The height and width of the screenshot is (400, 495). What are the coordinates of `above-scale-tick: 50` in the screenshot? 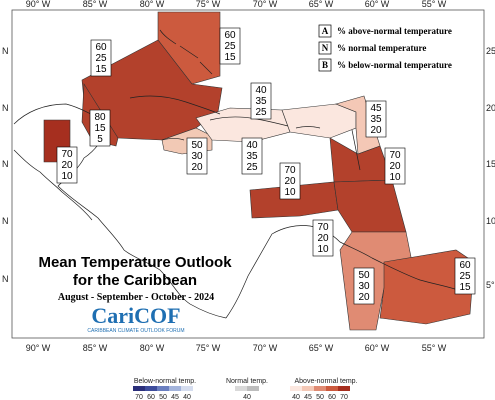 It's located at (320, 397).